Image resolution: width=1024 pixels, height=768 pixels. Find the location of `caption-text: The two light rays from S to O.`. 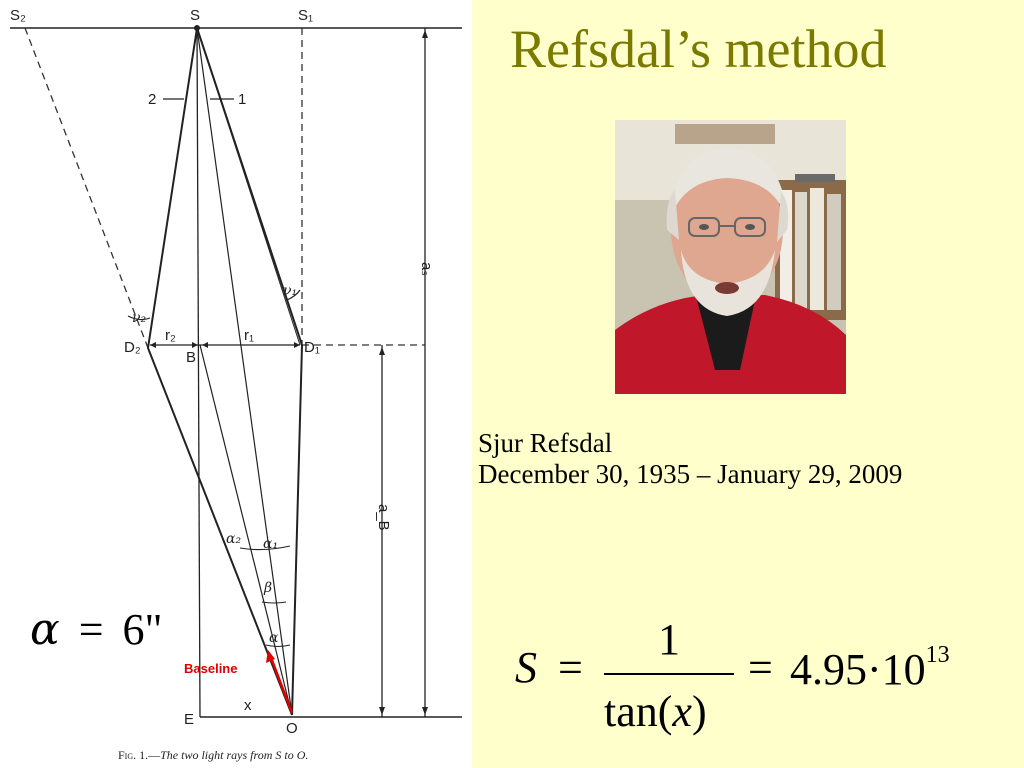

caption-text: The two light rays from S to O. is located at coordinates (234, 755).